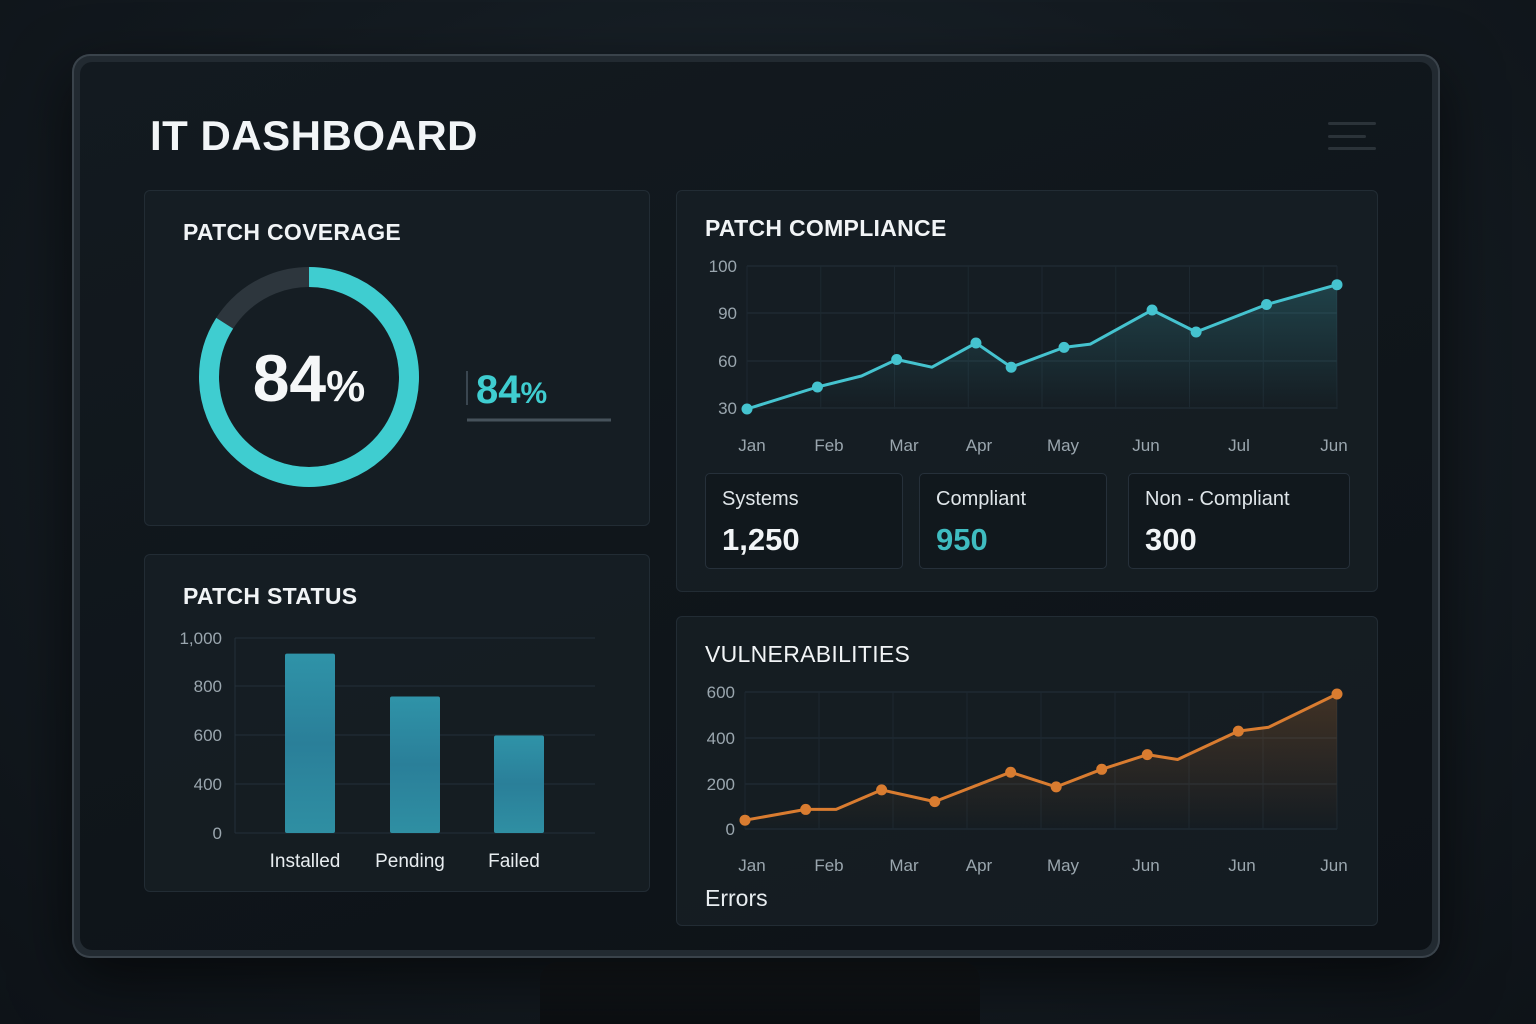  I want to click on donut-progress-arc, so click(309, 377).